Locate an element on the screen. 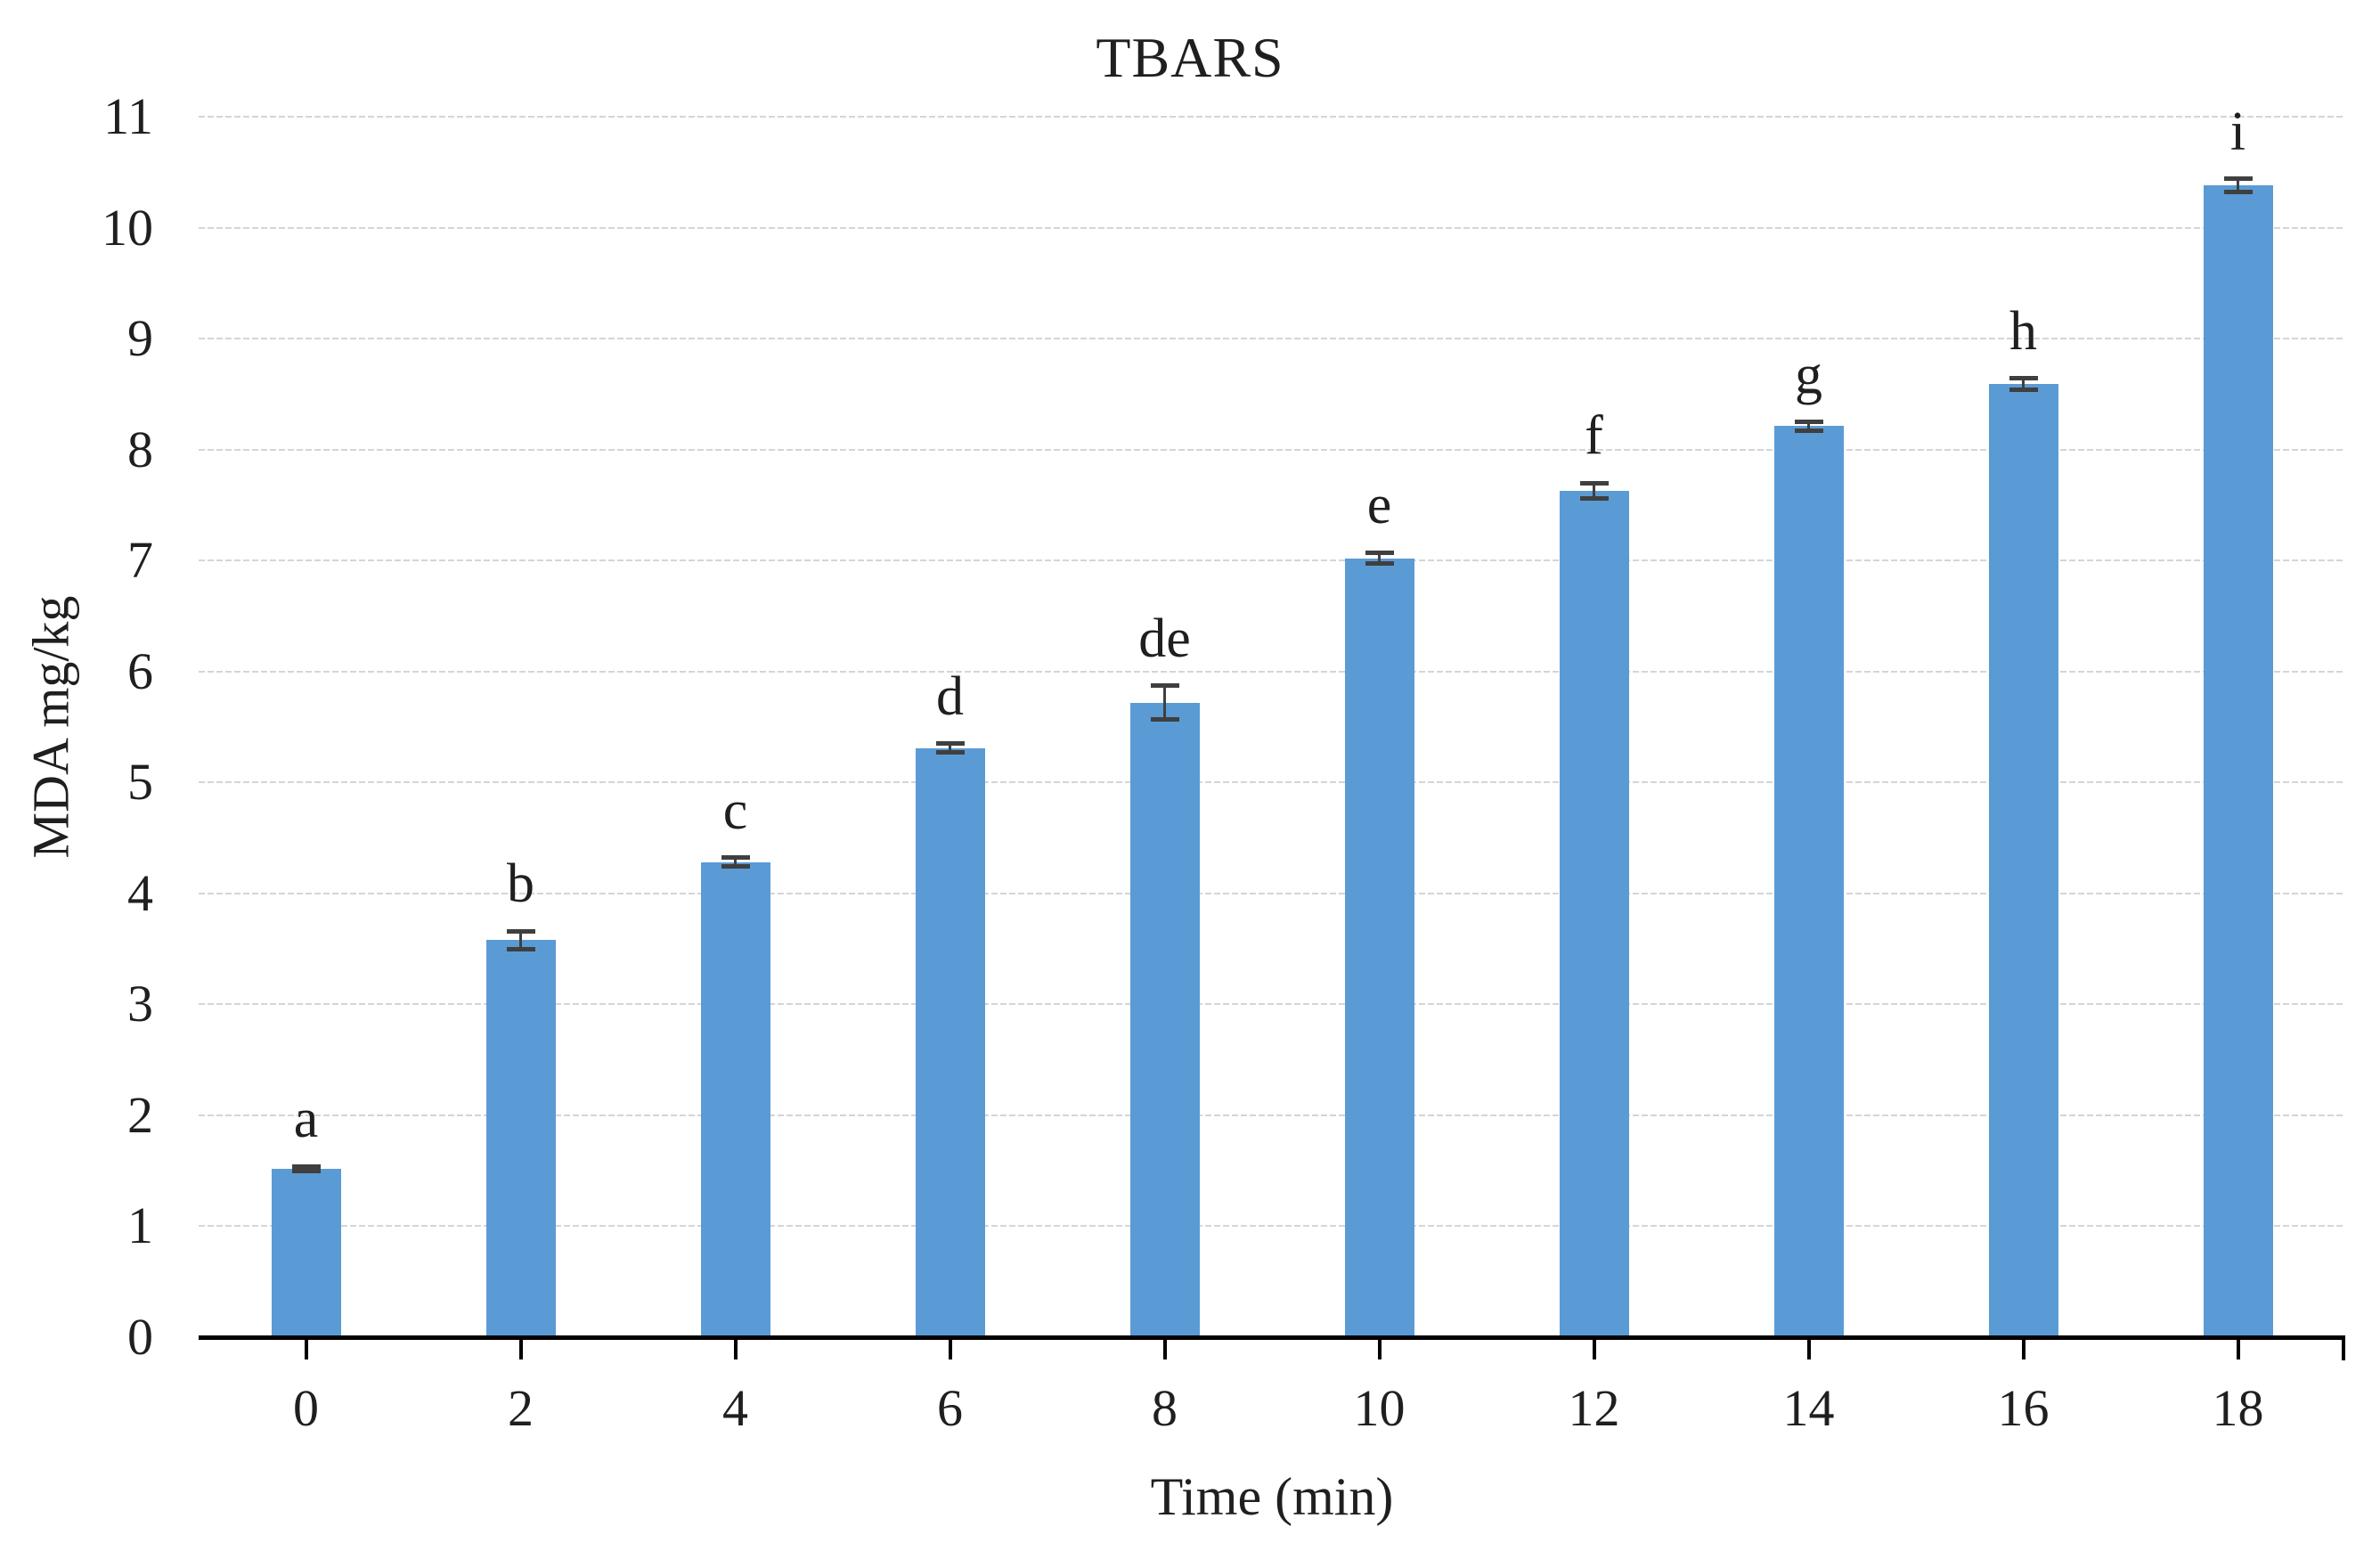  x-tick-label: 6 is located at coordinates (950, 1408).